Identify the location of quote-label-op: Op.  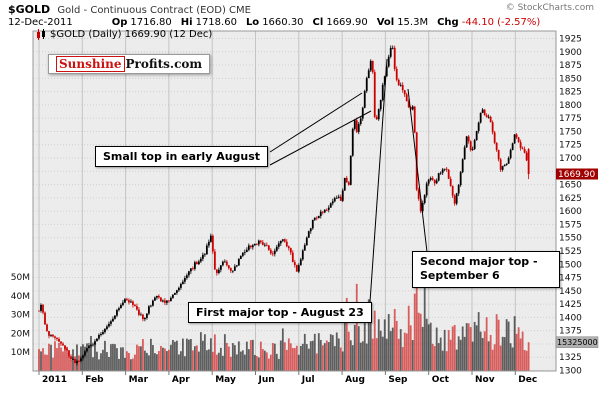
(119, 22).